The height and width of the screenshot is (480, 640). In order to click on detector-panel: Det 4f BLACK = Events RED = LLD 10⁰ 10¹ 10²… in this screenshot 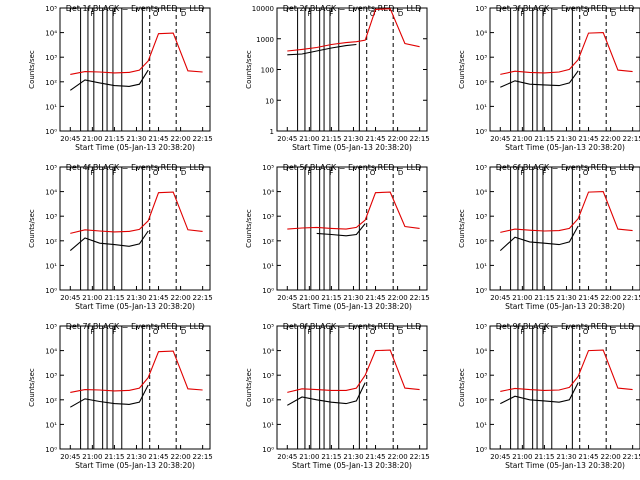, I will do `click(120, 237)`.